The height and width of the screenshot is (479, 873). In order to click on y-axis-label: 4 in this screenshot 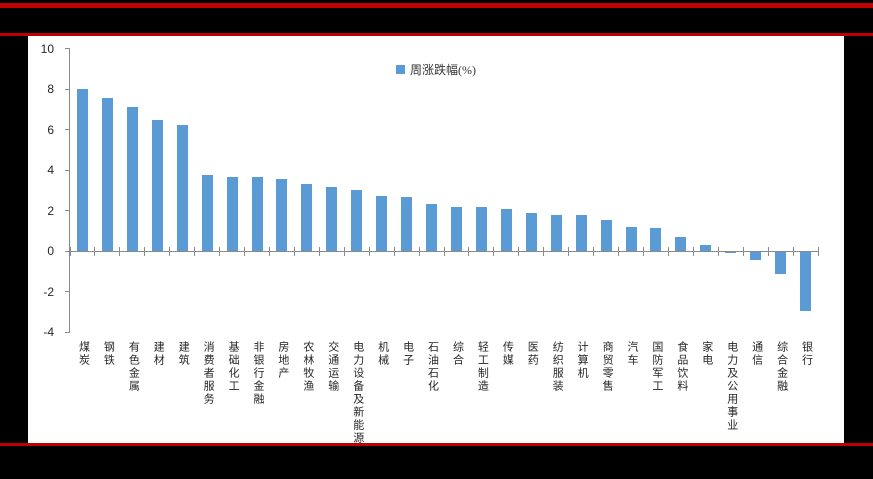, I will do `click(50, 170)`.